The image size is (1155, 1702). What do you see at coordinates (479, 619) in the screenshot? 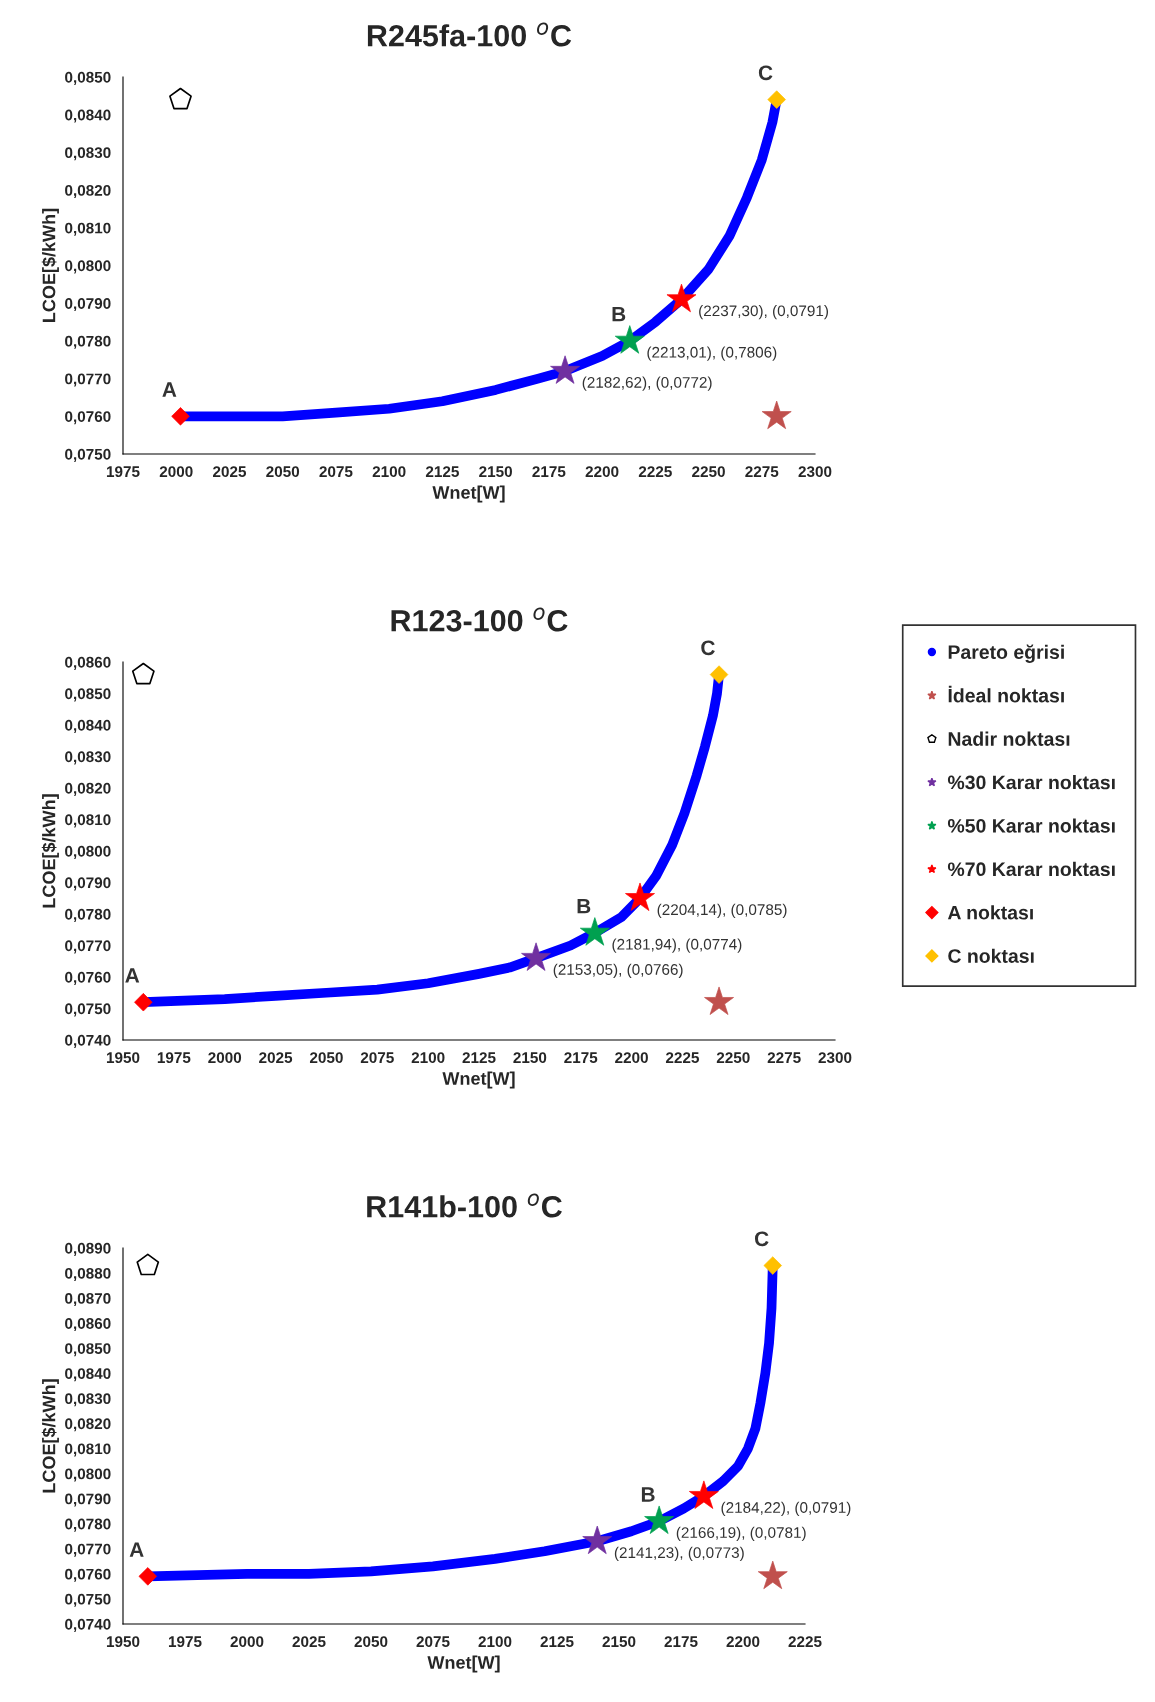
I see `chart-title: R123-100 $^{o}$C` at bounding box center [479, 619].